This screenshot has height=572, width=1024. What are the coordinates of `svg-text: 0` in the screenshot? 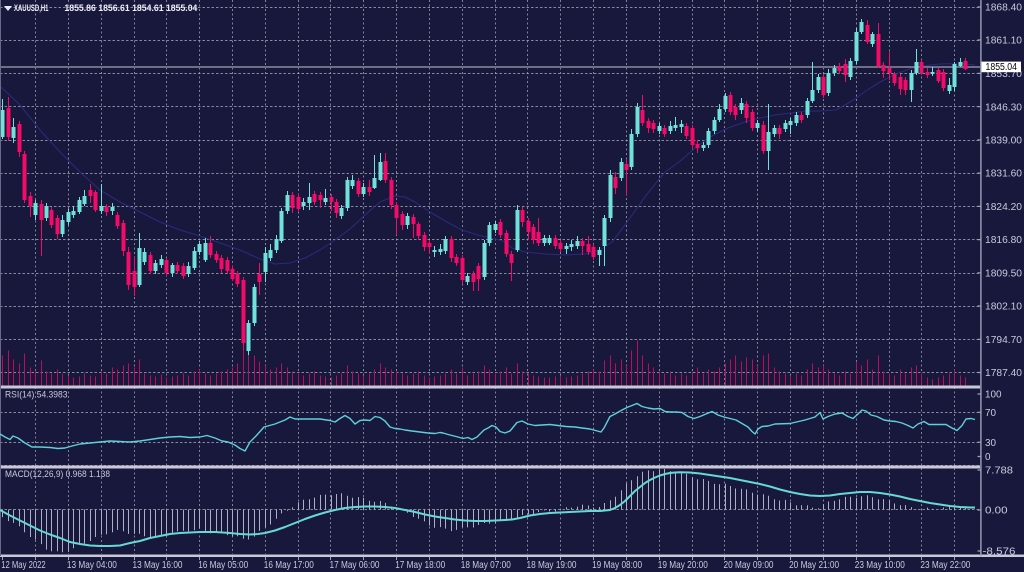 It's located at (988, 457).